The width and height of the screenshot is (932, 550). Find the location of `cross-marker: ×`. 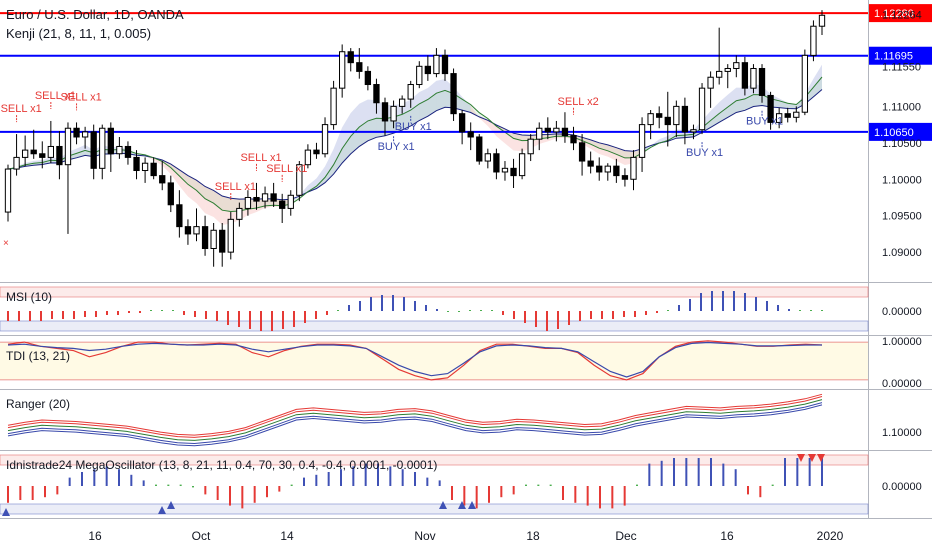

cross-marker: × is located at coordinates (6, 243).